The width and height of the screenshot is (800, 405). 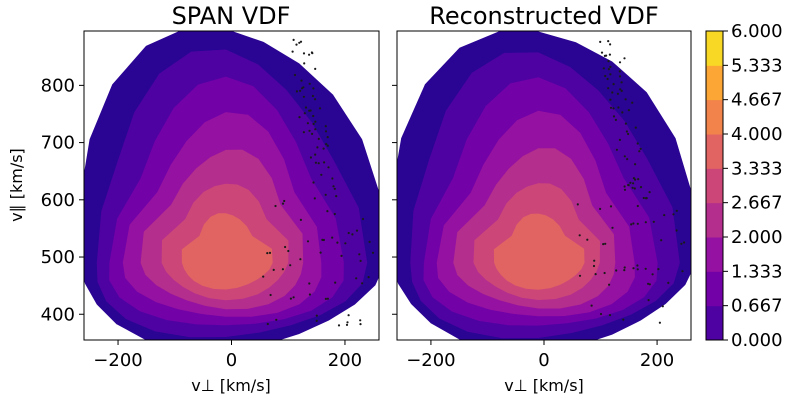 What do you see at coordinates (58, 143) in the screenshot?
I see `y-tick-label: 700` at bounding box center [58, 143].